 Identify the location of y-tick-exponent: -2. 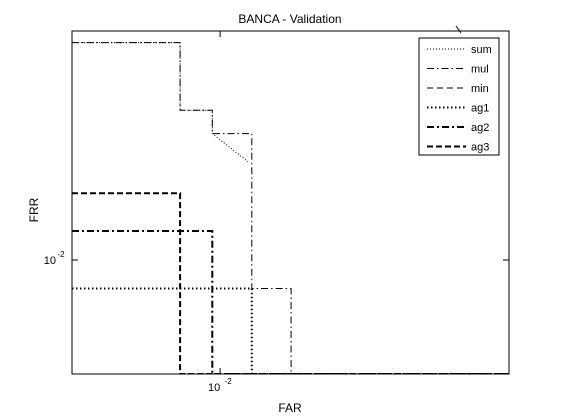
(61, 254).